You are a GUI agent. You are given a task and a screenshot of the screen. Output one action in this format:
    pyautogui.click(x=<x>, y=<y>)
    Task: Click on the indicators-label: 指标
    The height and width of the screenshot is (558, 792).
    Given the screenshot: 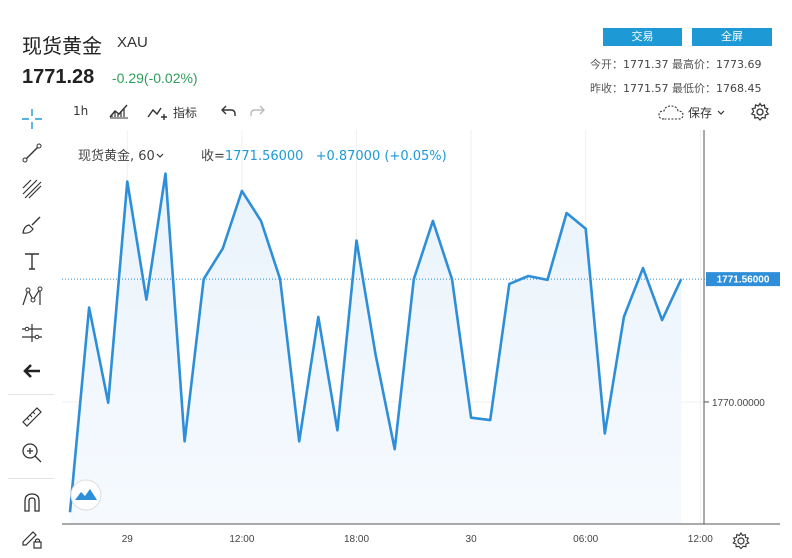 What is the action you would take?
    pyautogui.click(x=185, y=113)
    